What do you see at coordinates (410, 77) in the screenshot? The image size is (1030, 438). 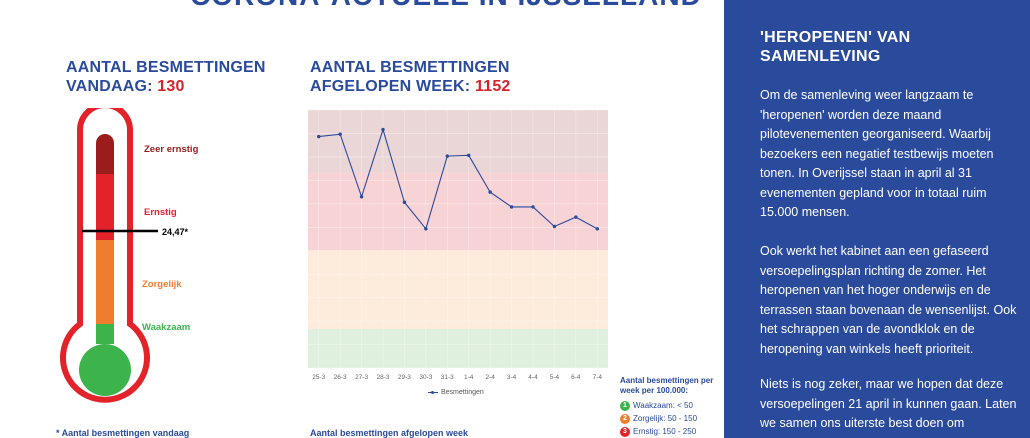 I see `chart-heading: AANTAL BESMETTINGEN AFGELOPEN WEEK: 1152` at bounding box center [410, 77].